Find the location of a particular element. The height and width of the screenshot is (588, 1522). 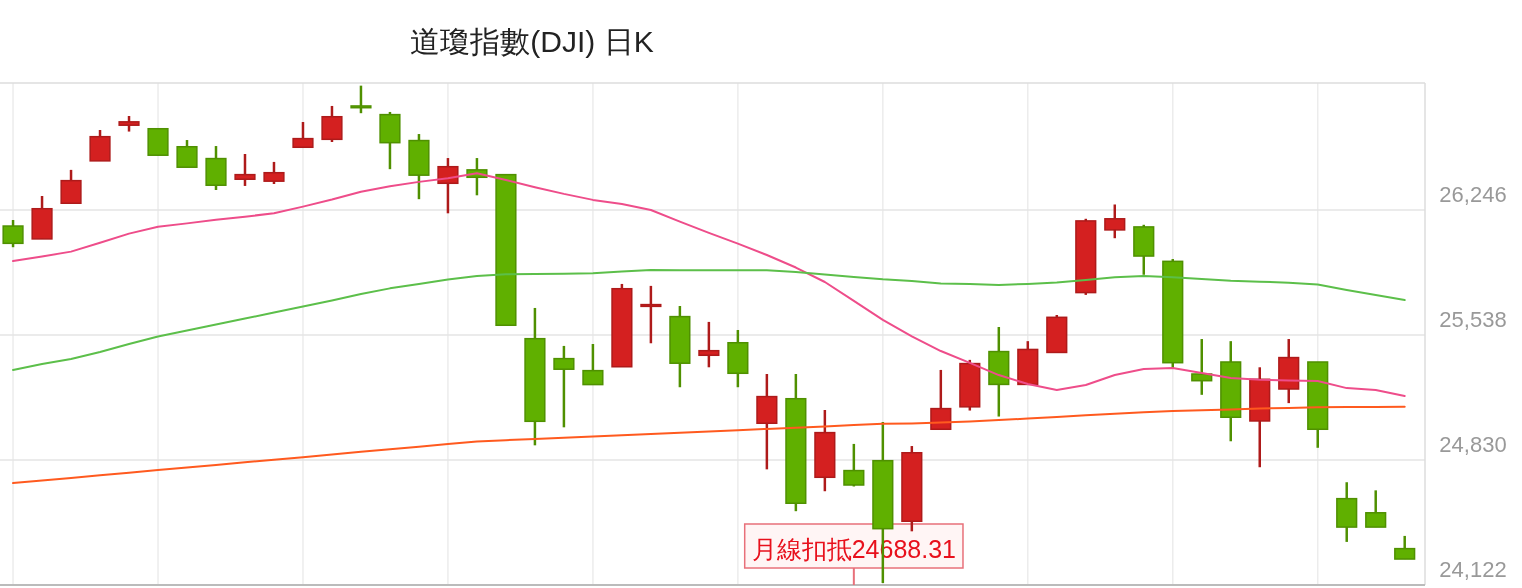

y-tick-label: 24,122 is located at coordinates (1473, 569).